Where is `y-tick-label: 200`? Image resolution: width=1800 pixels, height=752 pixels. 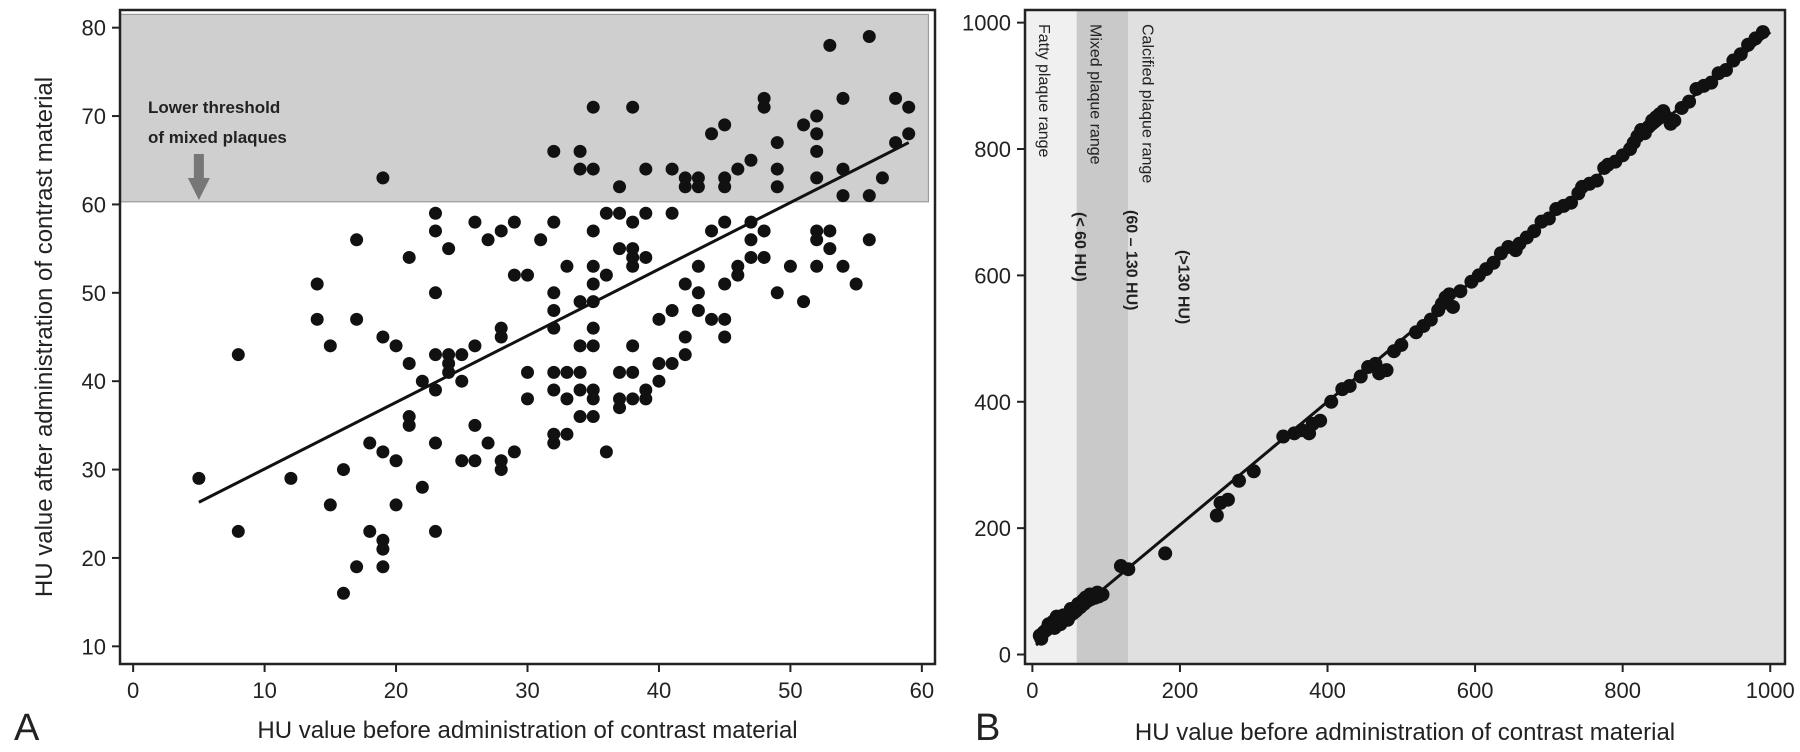
y-tick-label: 200 is located at coordinates (992, 528).